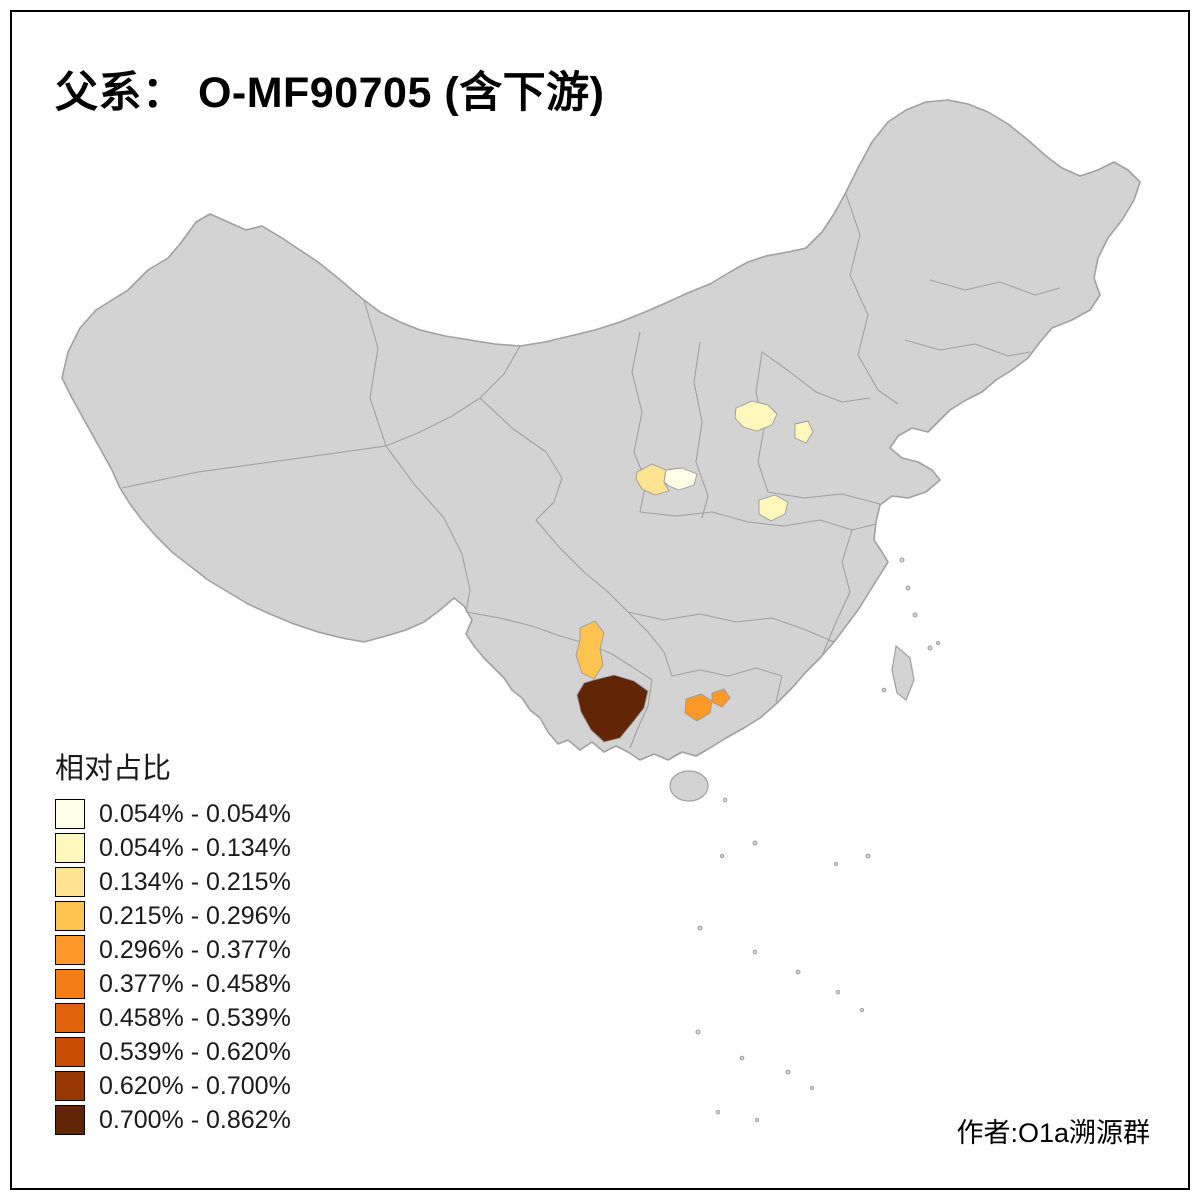 This screenshot has width=1200, height=1200. What do you see at coordinates (694, 571) in the screenshot?
I see `highlighted-regions` at bounding box center [694, 571].